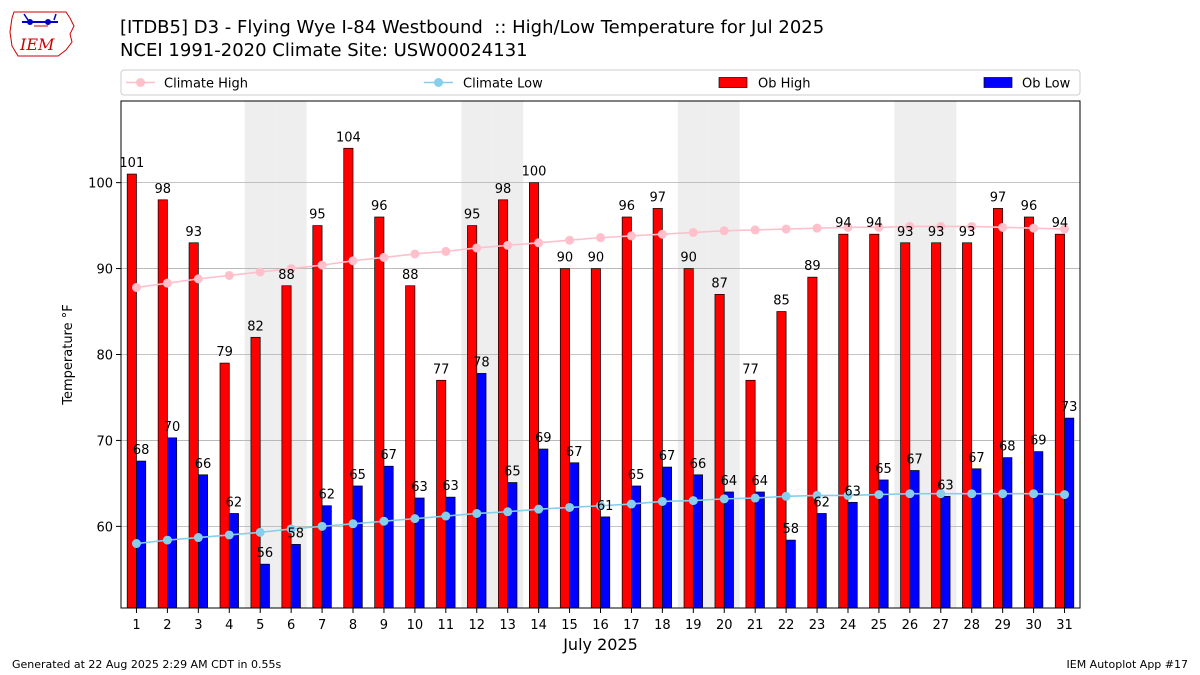 Image resolution: width=1200 pixels, height=675 pixels. Describe the element at coordinates (693, 625) in the screenshot. I see `x-tick-label: 19` at that location.